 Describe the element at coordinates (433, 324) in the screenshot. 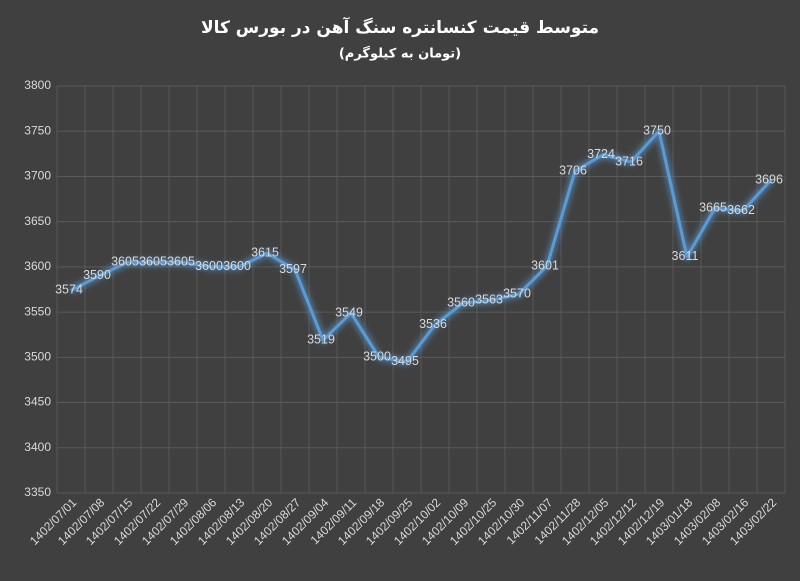

I see `data-label: 3536` at that location.